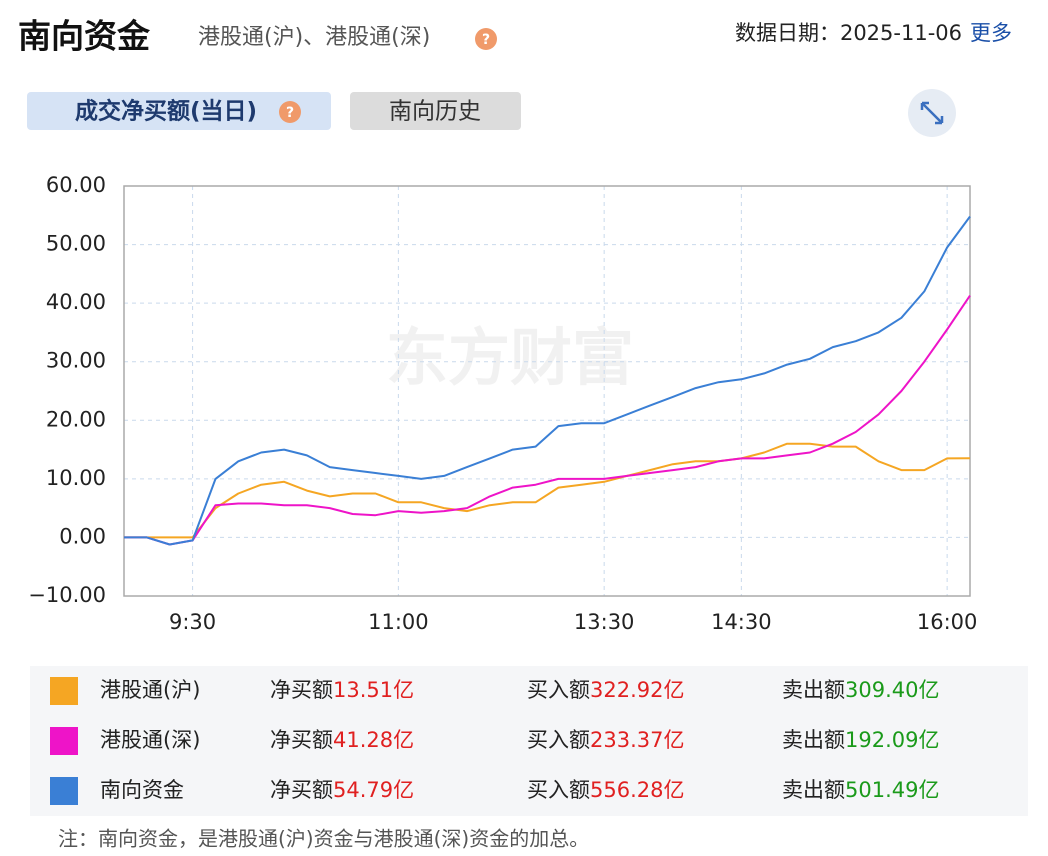  I want to click on y-tick-label: 50.00, so click(76, 244).